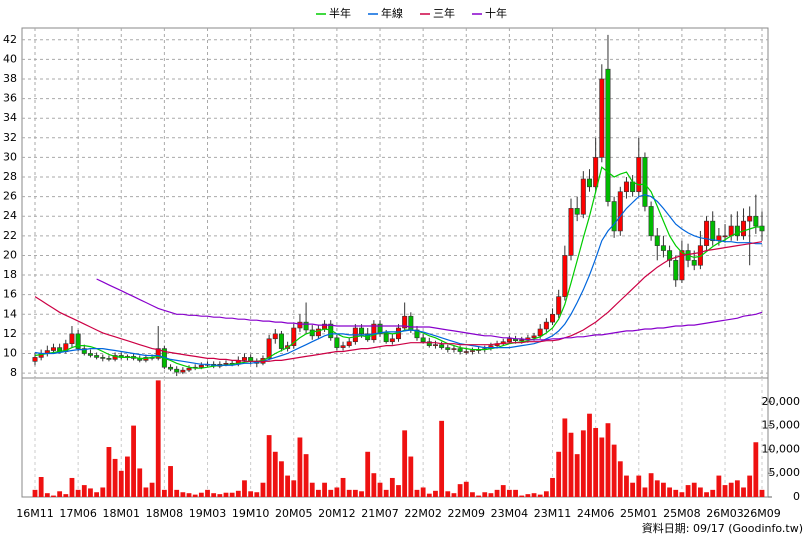 The image size is (808, 540). What do you see at coordinates (781, 401) in the screenshot?
I see `y2-tick-label: 20,000` at bounding box center [781, 401].